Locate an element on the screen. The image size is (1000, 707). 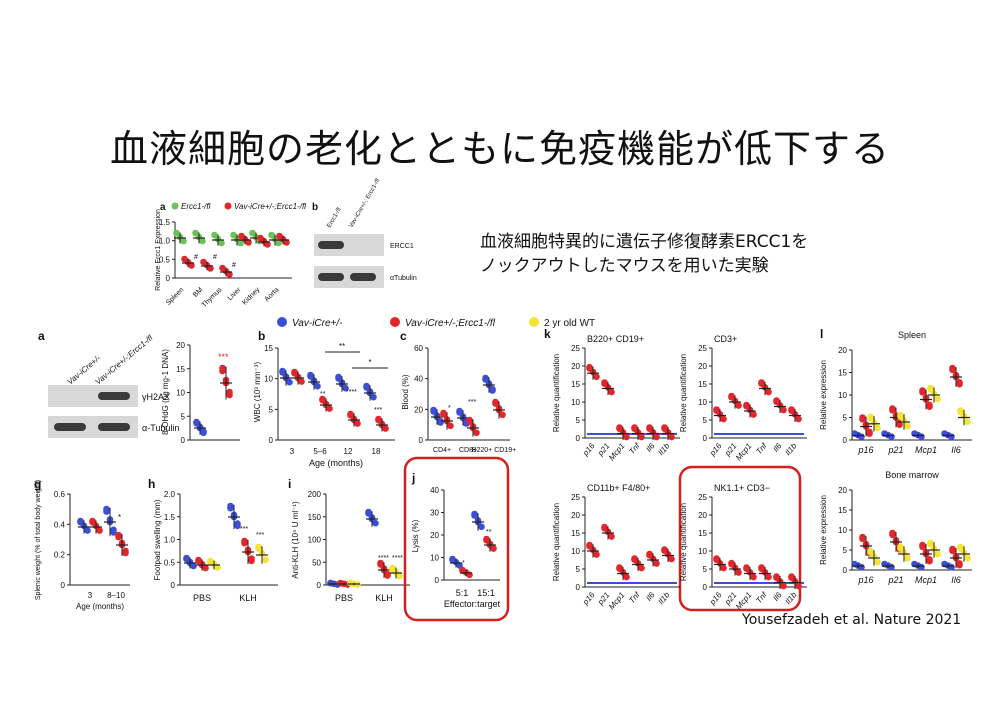
panel-a-lane-2: Vav-iCre+/-;Ercc1-/fl is located at coordinates (124, 359).